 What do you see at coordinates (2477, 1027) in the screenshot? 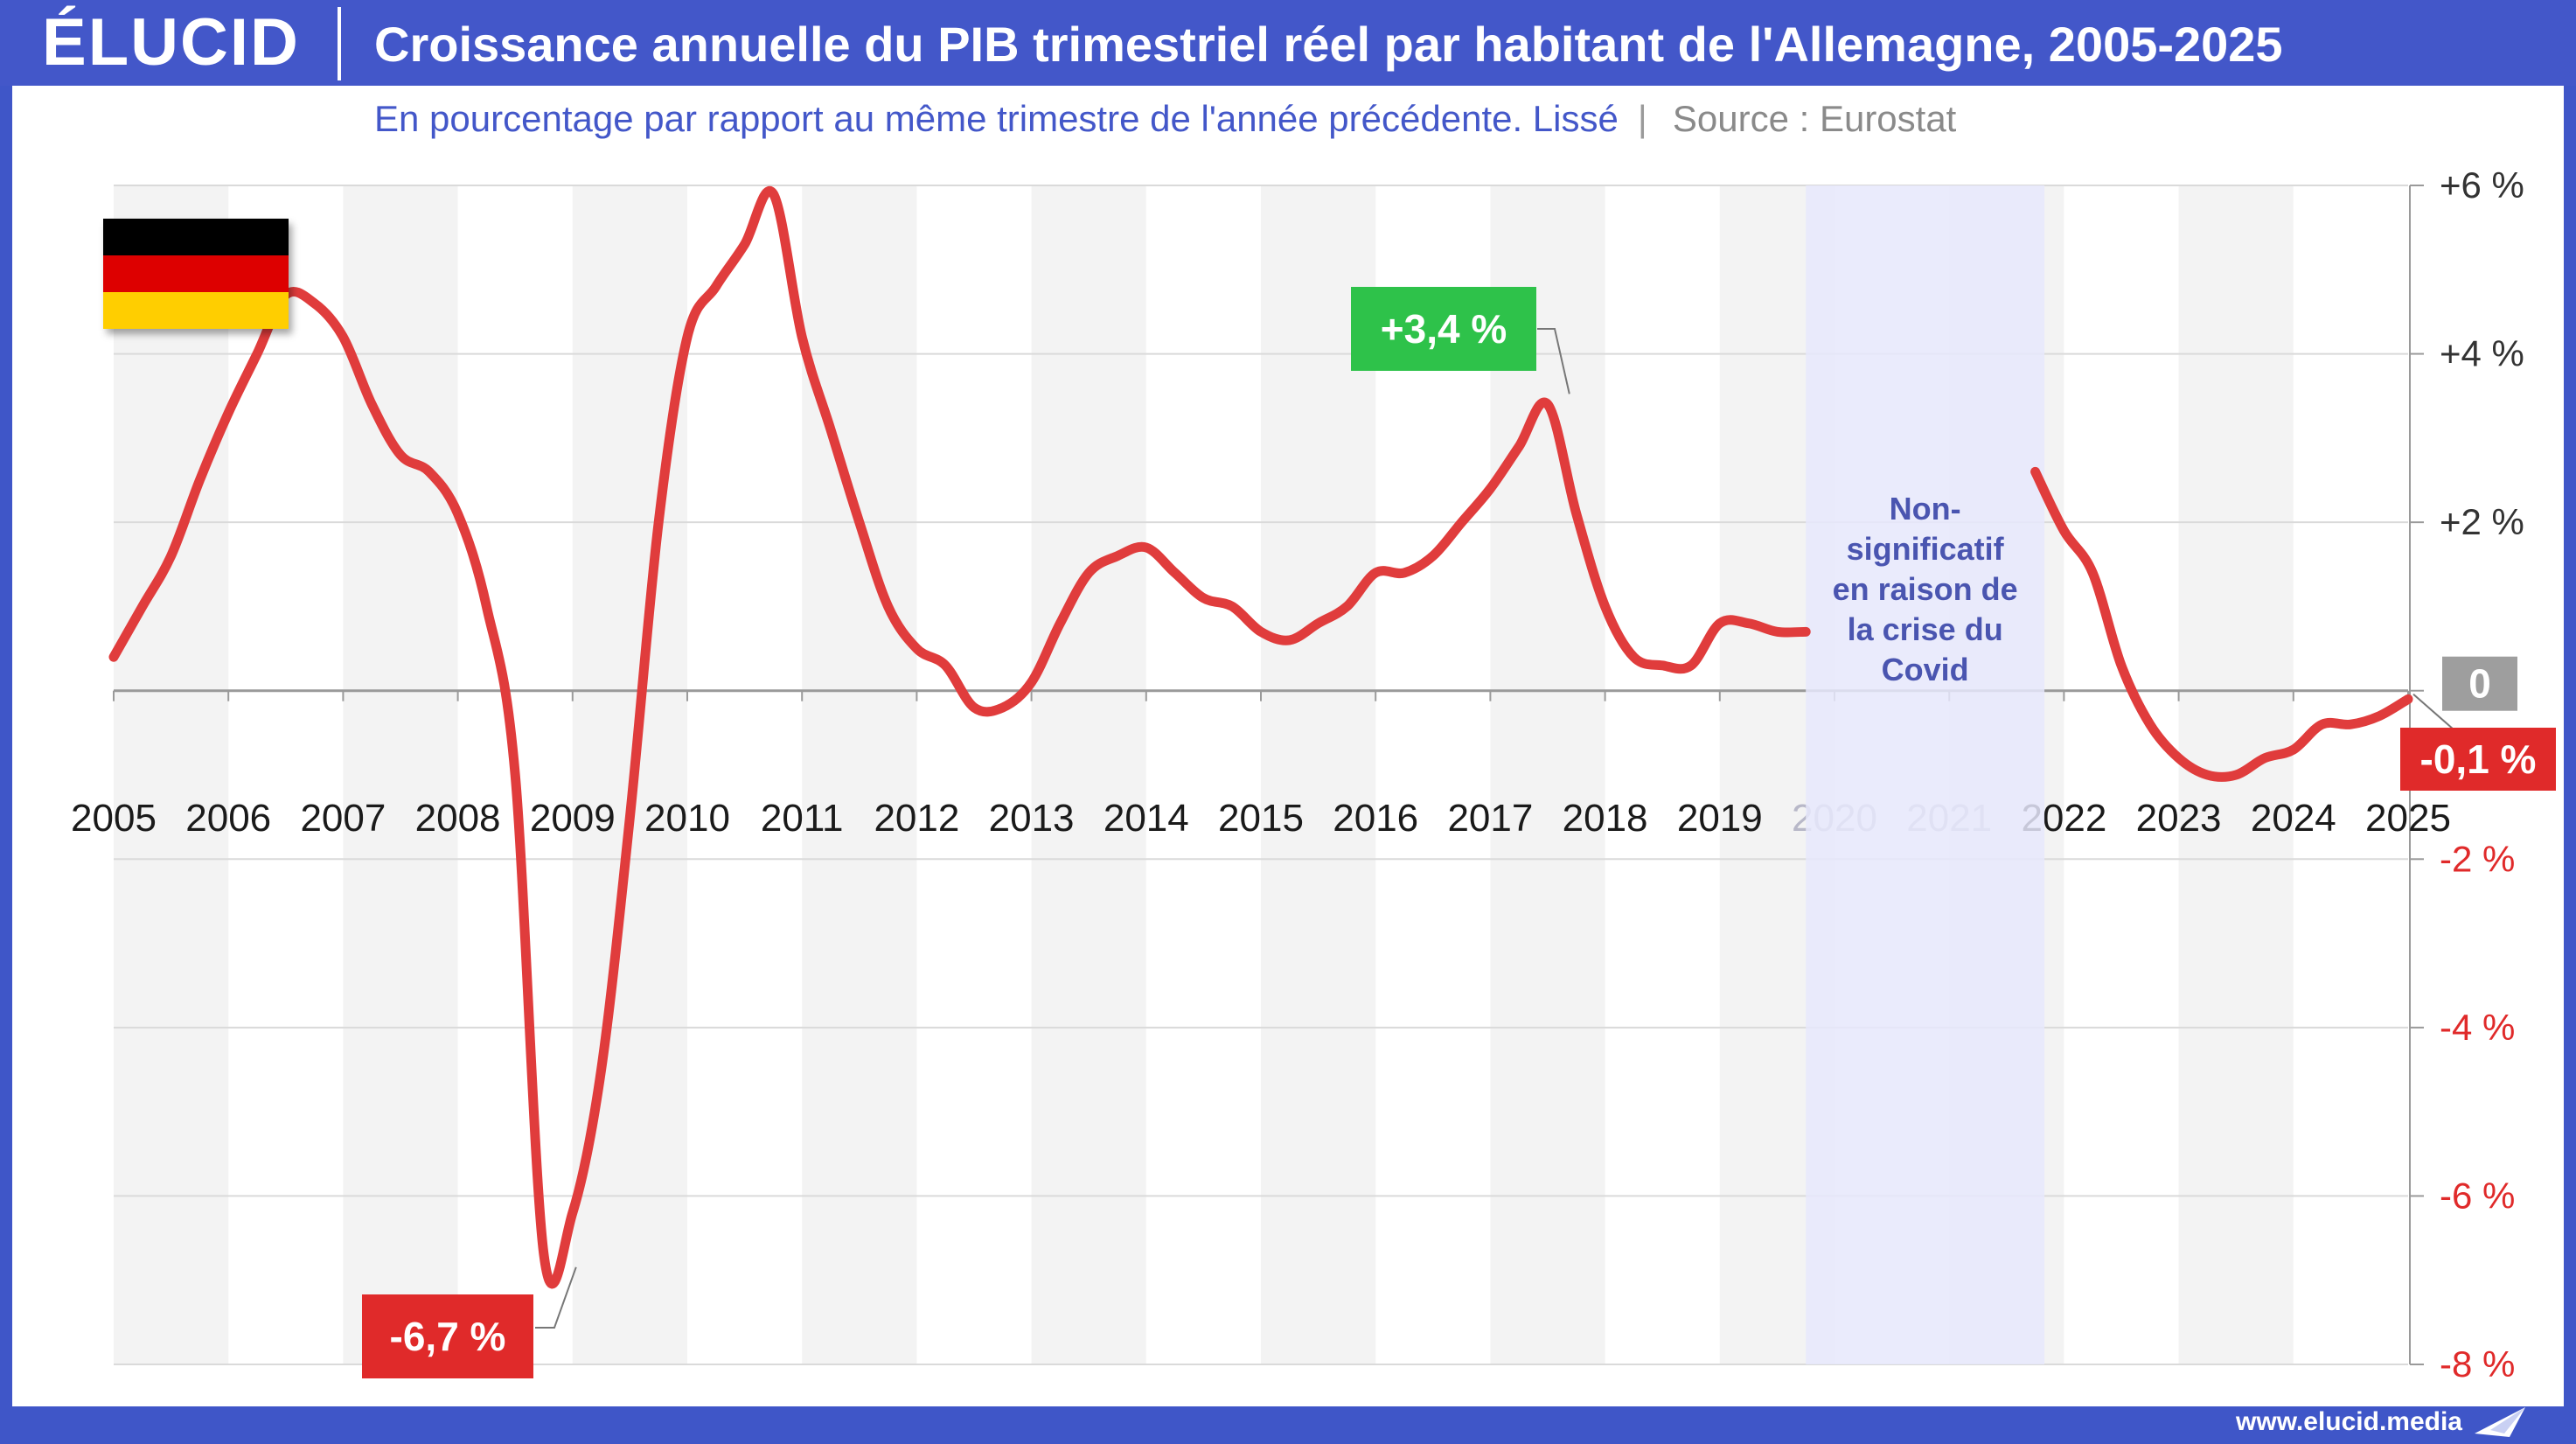
I see `y-tick-label: -4 %` at bounding box center [2477, 1027].